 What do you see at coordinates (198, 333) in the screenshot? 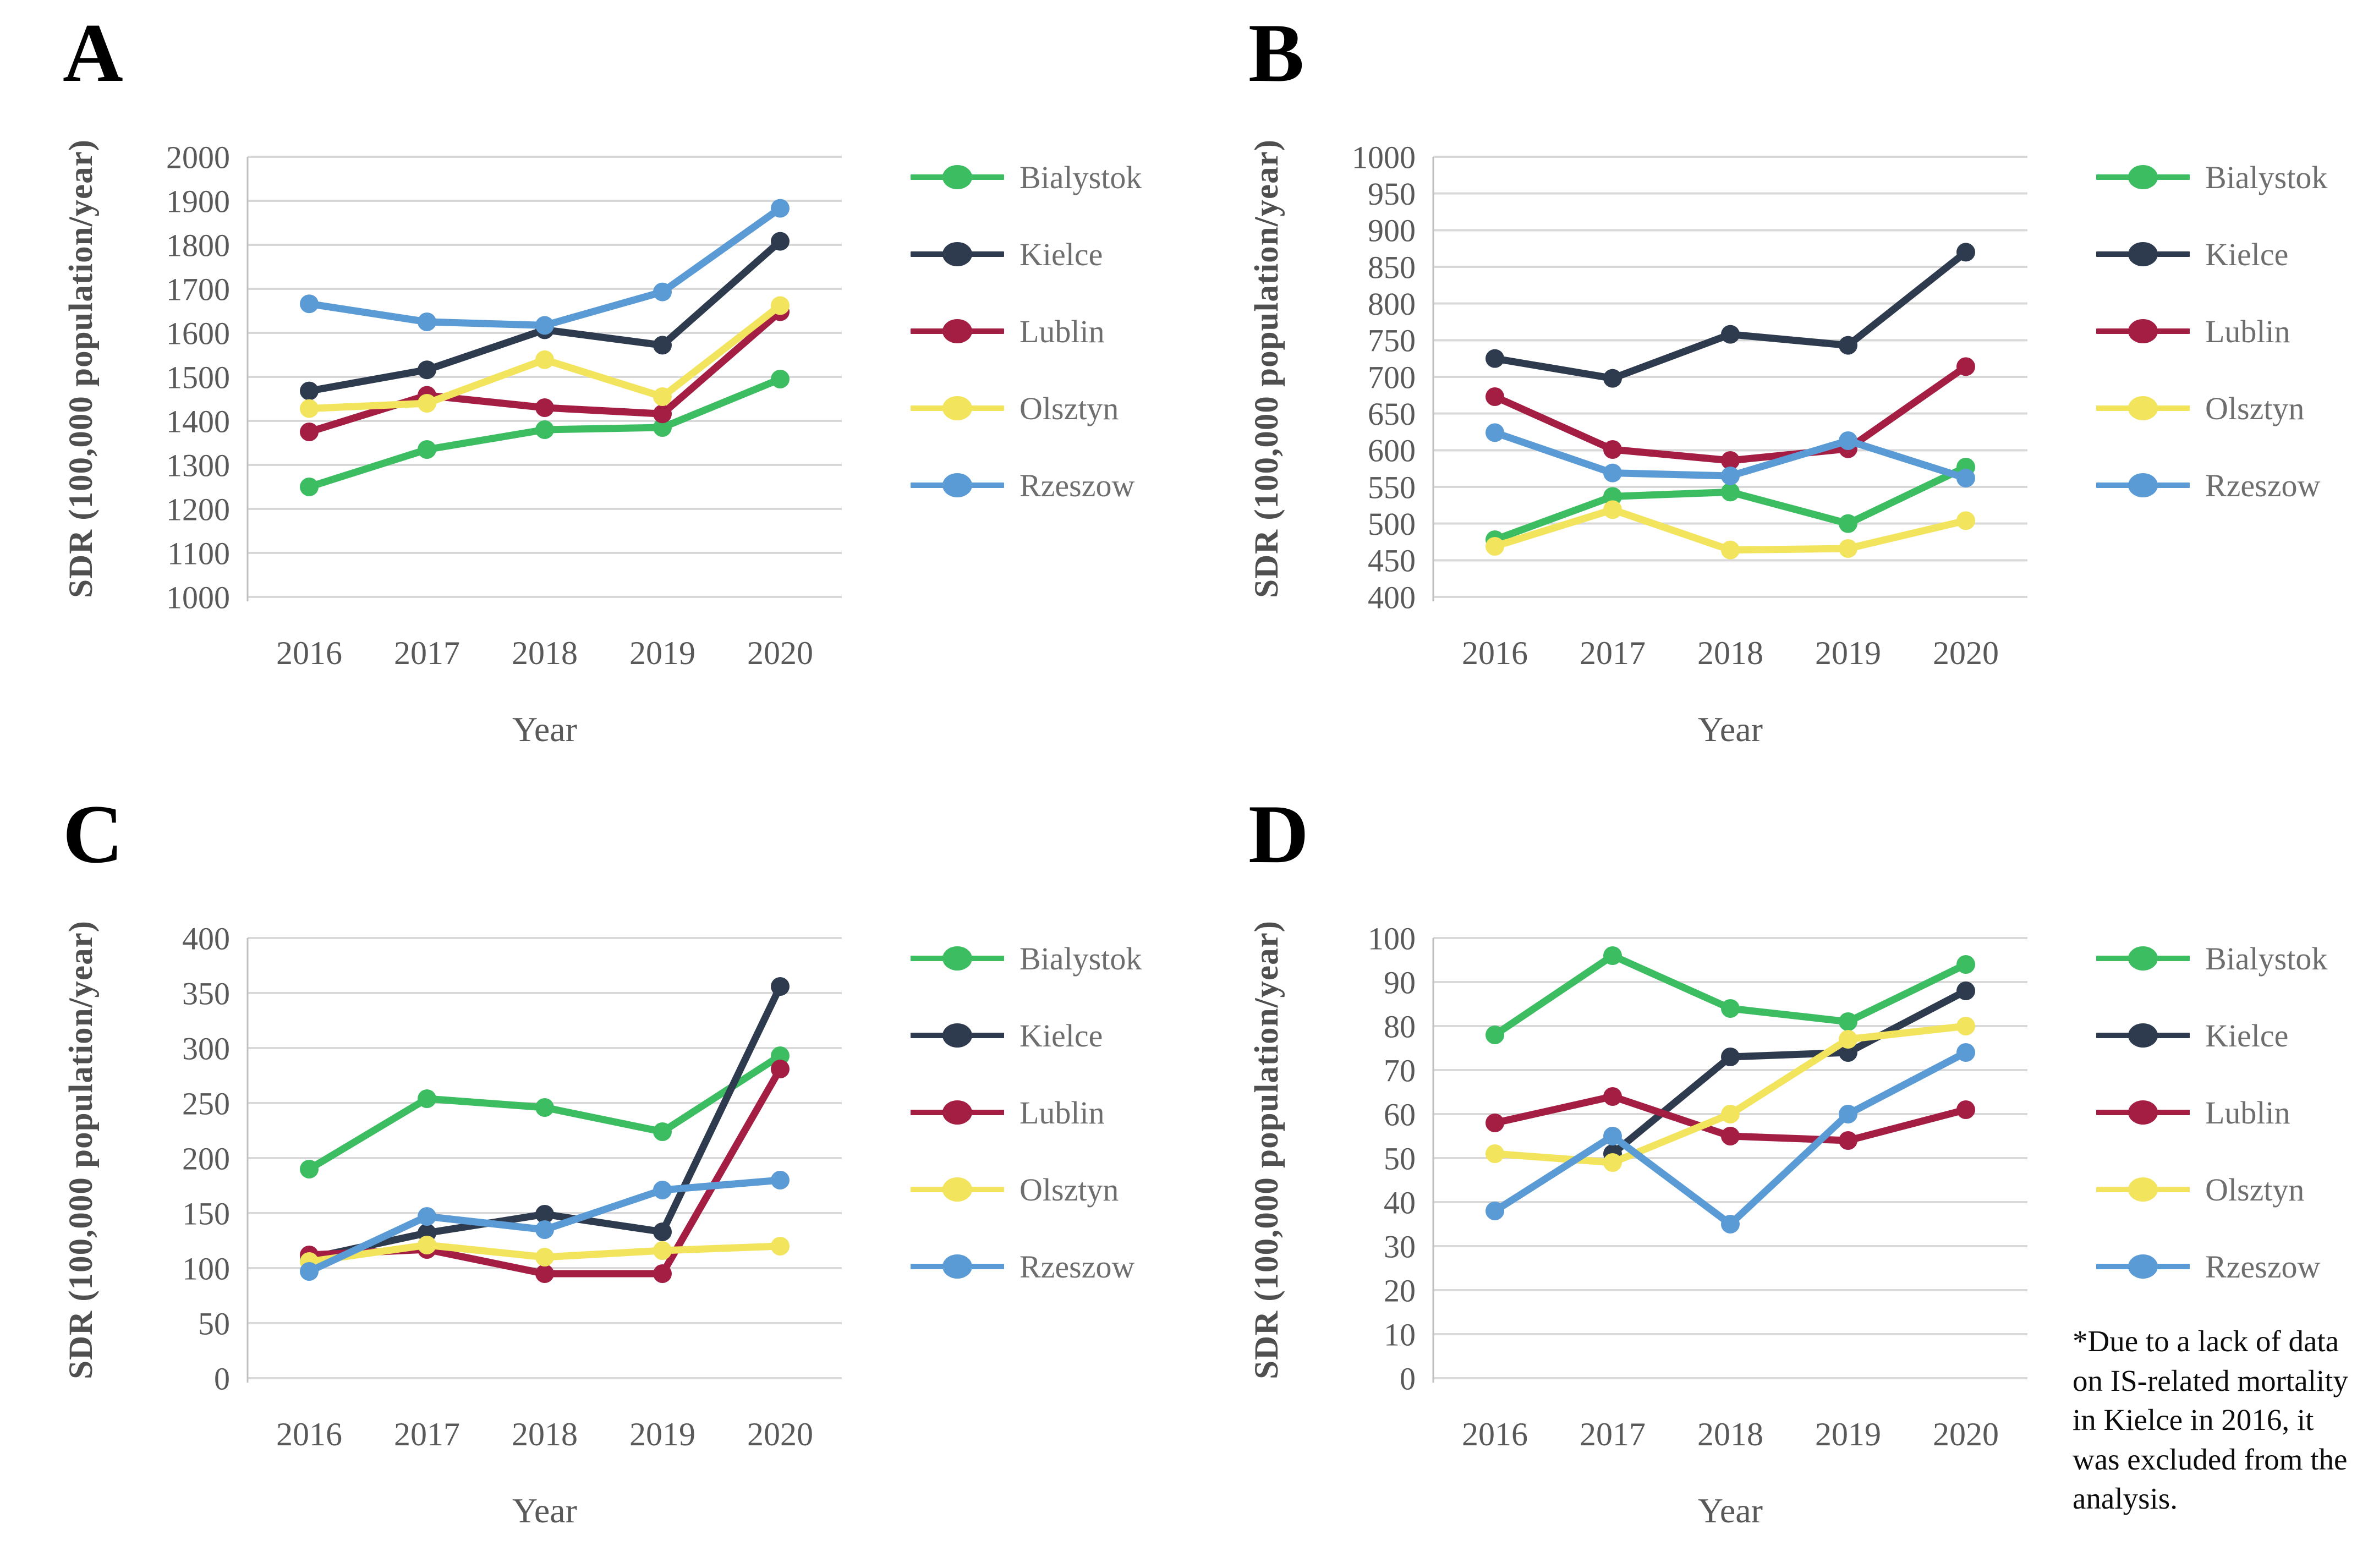
I see `y-tick-label: 1600` at bounding box center [198, 333].